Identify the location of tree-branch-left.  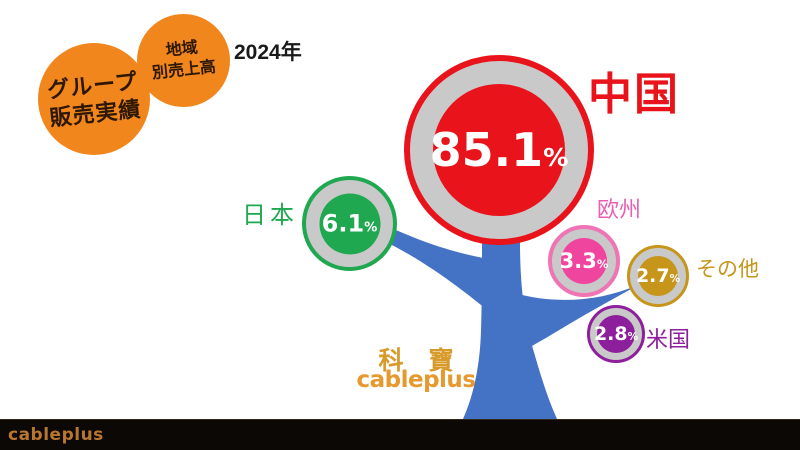
(440, 271).